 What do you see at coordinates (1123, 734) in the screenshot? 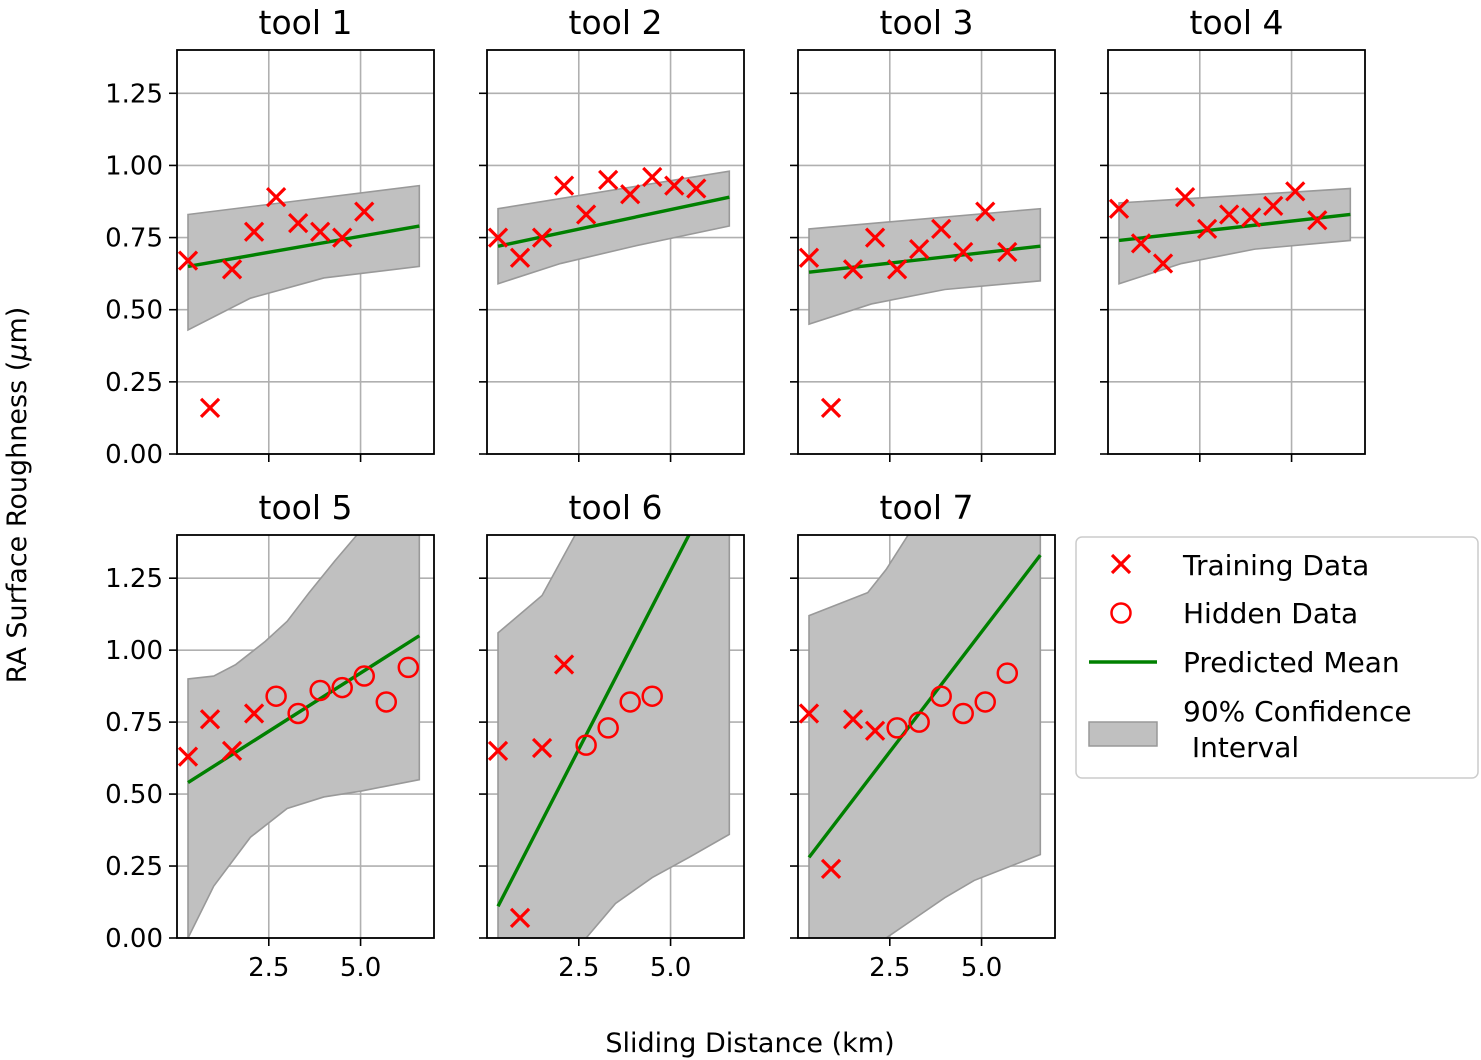
I see `legend-ci-swatch` at bounding box center [1123, 734].